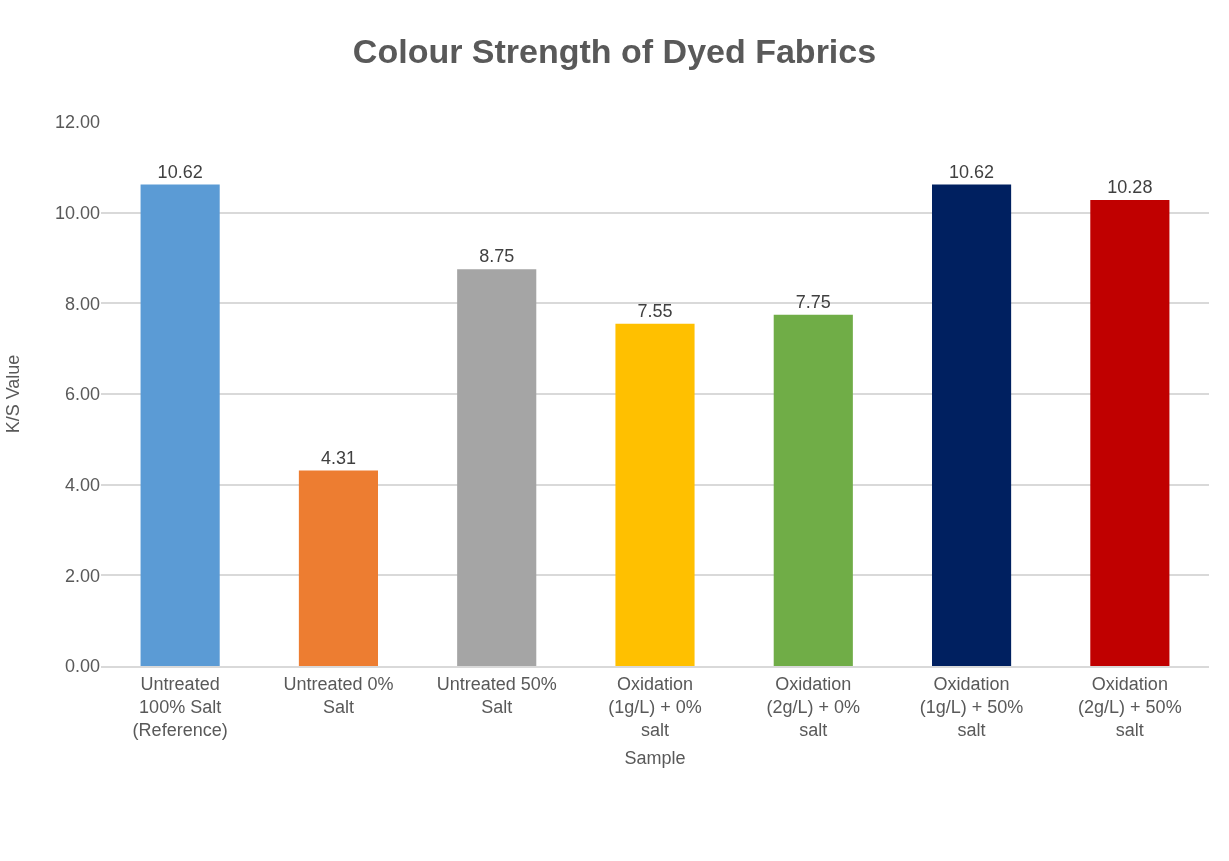 This screenshot has height=861, width=1229. I want to click on x-tick-label: Untreated 0% Salt, so click(338, 695).